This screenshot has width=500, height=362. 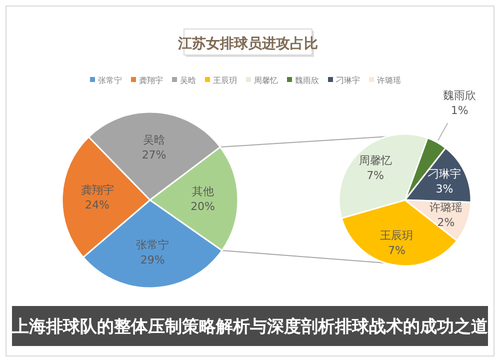 I want to click on slice-label: 吴晗, so click(x=154, y=139).